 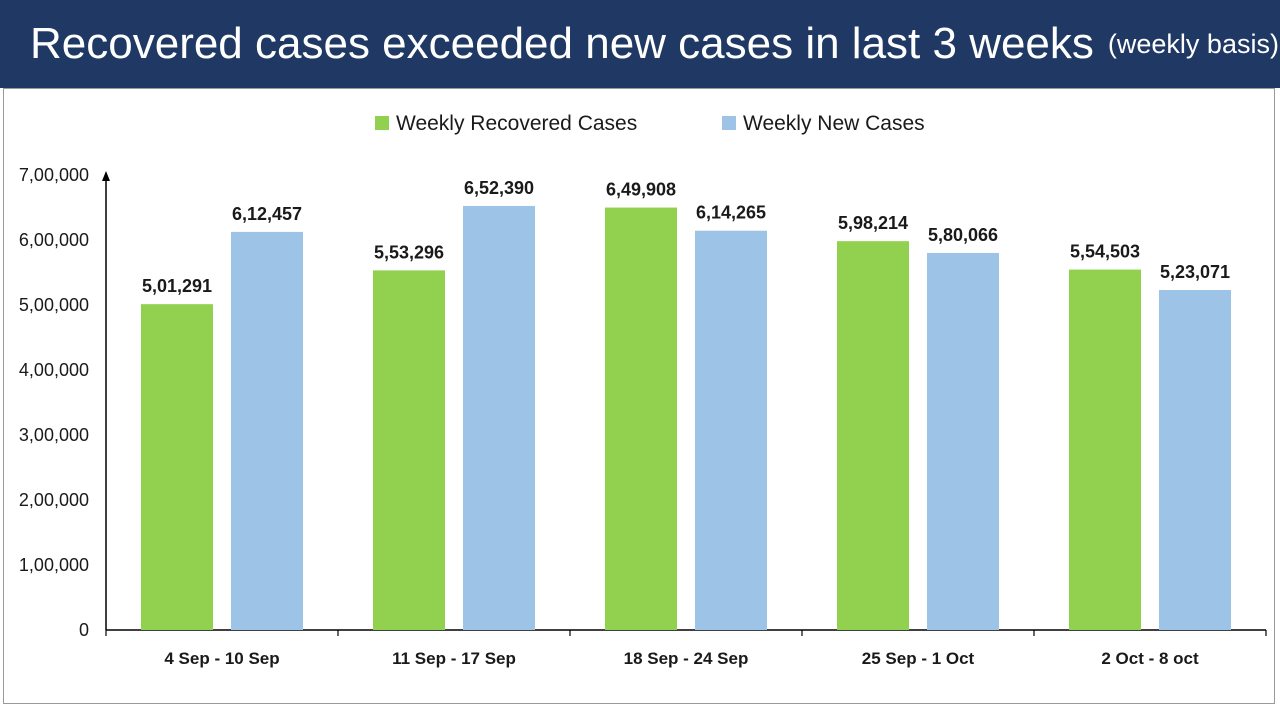 What do you see at coordinates (84, 630) in the screenshot?
I see `y-tick-label: 0` at bounding box center [84, 630].